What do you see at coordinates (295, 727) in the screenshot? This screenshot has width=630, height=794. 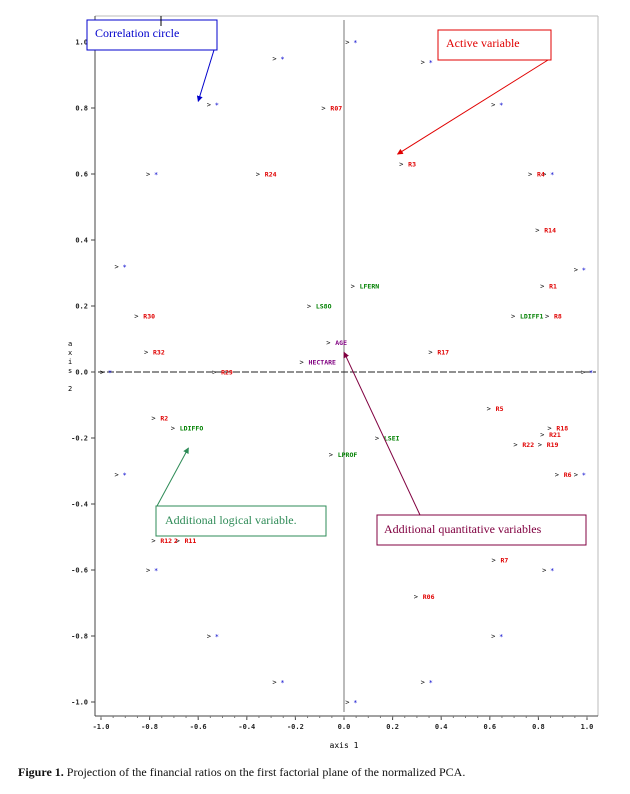 I see `x-tick-label: -0.2` at bounding box center [295, 727].